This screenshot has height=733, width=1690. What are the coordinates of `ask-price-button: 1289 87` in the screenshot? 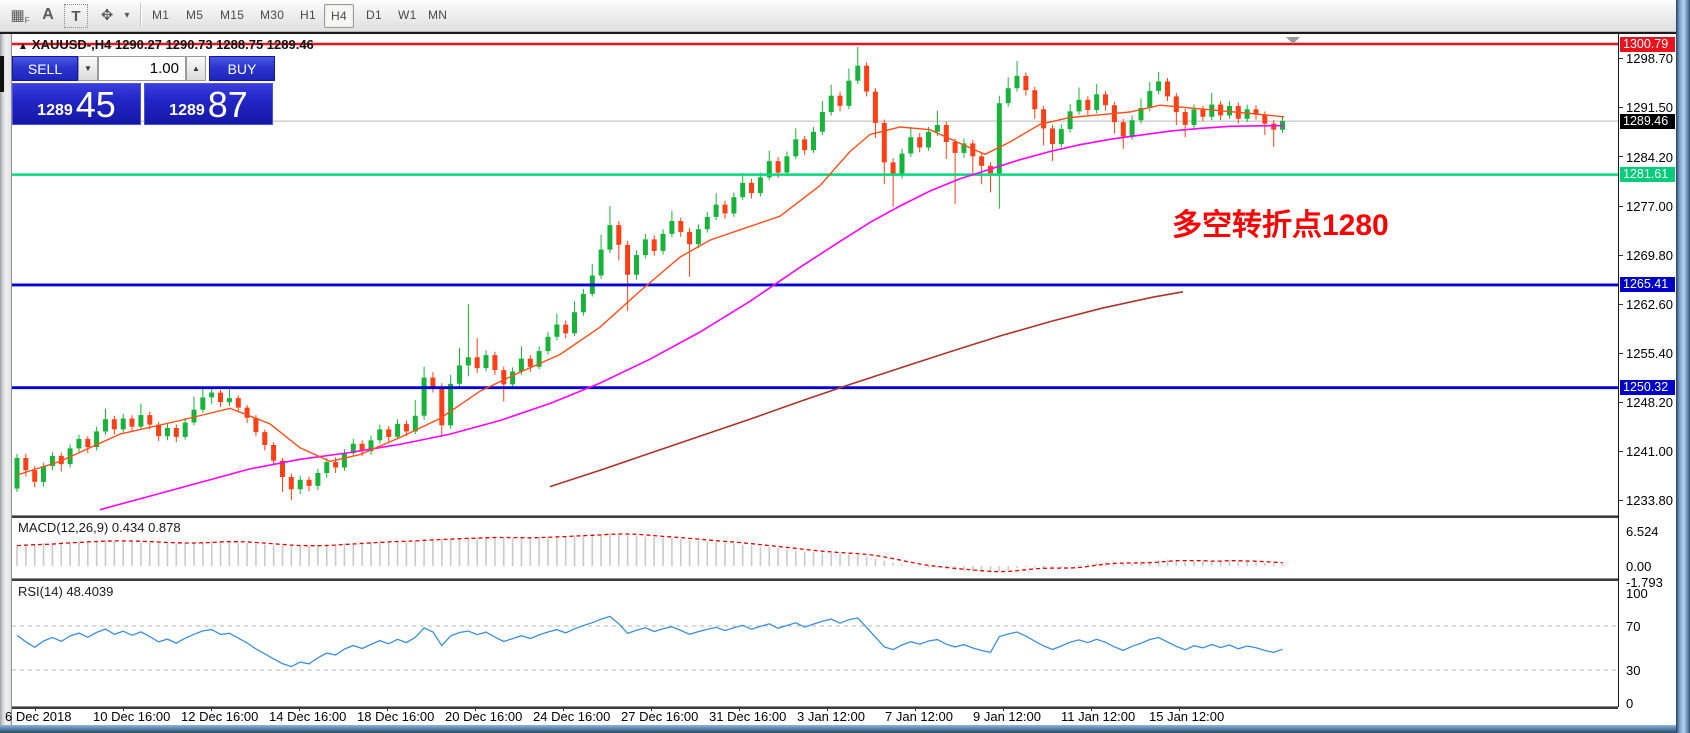 It's located at (208, 104).